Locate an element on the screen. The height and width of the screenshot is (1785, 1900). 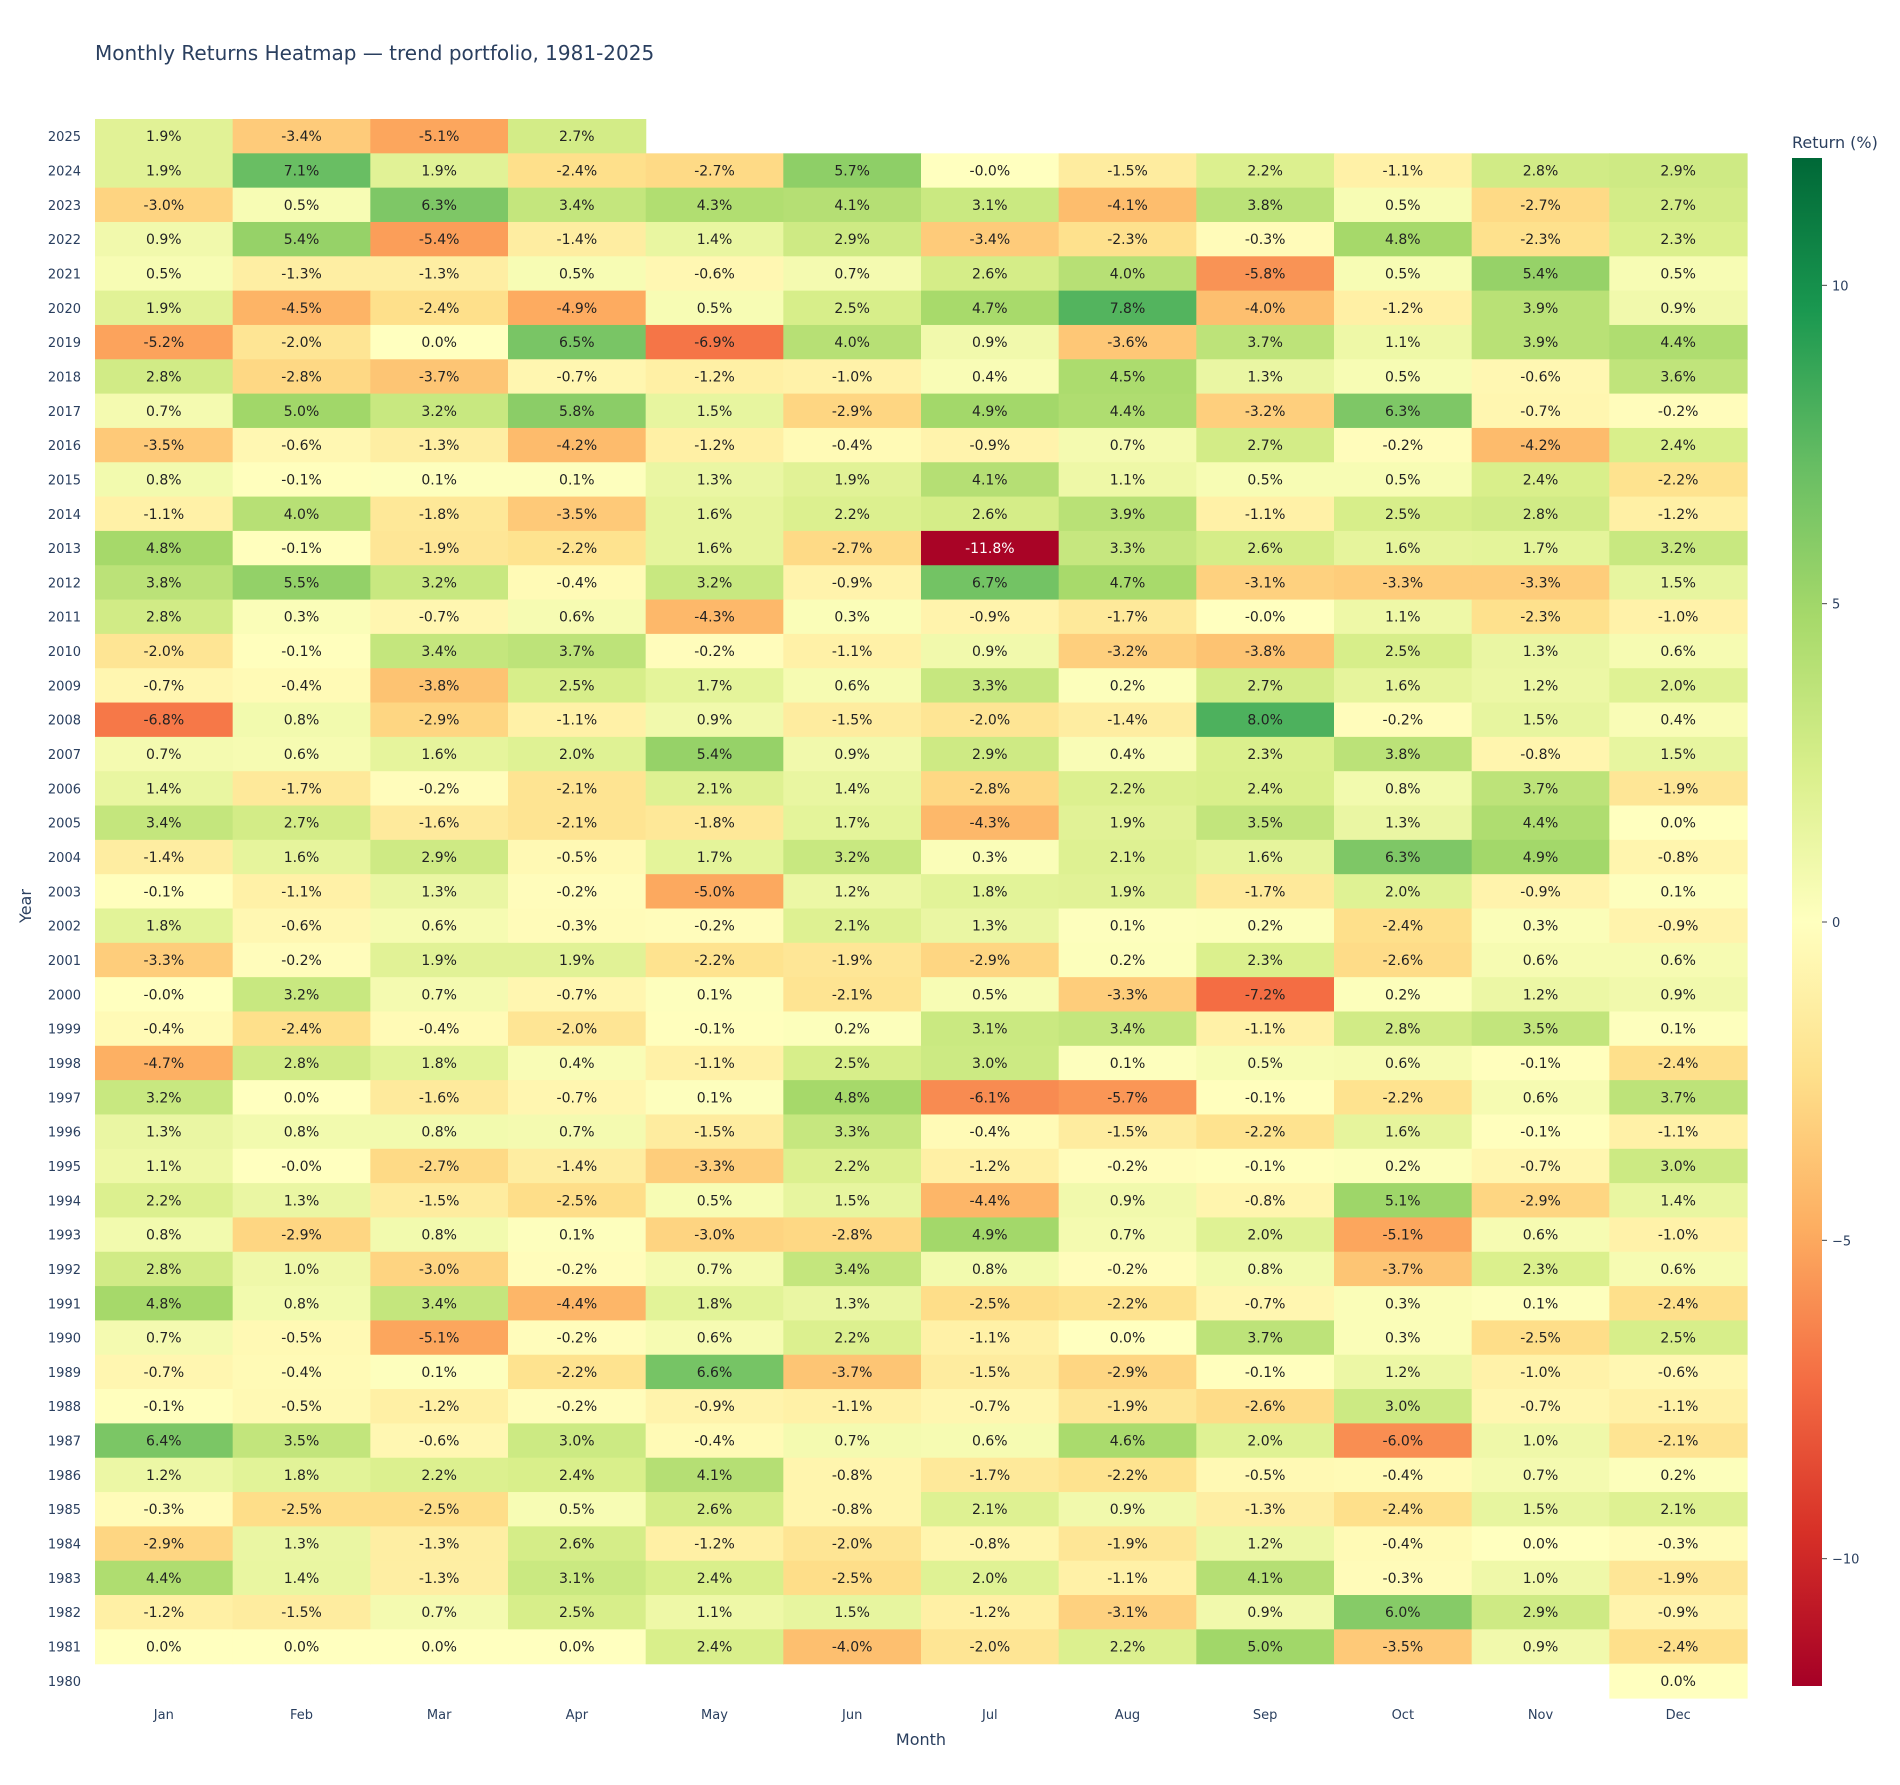
cell-value-label: 3.3% is located at coordinates (852, 1133).